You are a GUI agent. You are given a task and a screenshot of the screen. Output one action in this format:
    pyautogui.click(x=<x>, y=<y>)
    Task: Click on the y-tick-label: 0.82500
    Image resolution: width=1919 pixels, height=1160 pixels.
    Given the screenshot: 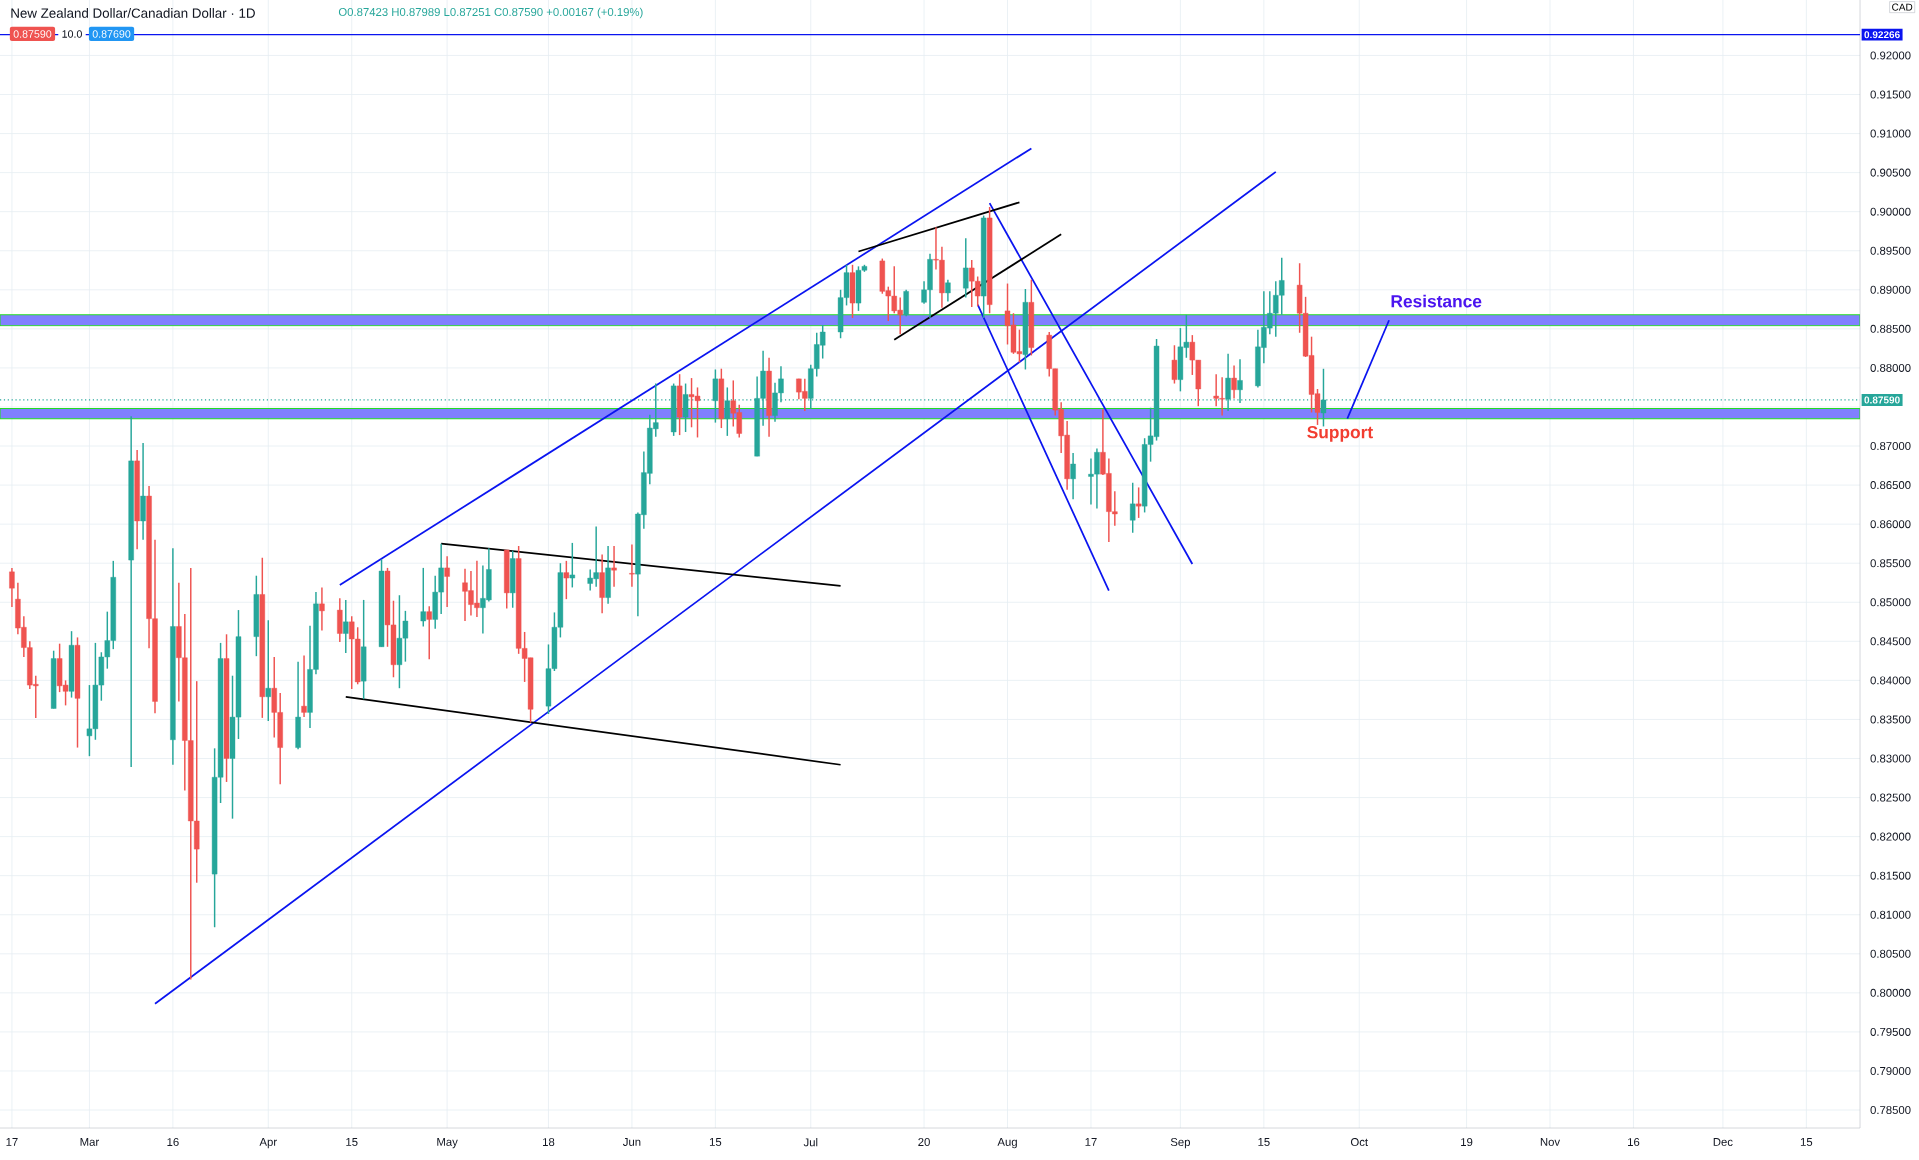 What is the action you would take?
    pyautogui.click(x=1890, y=797)
    